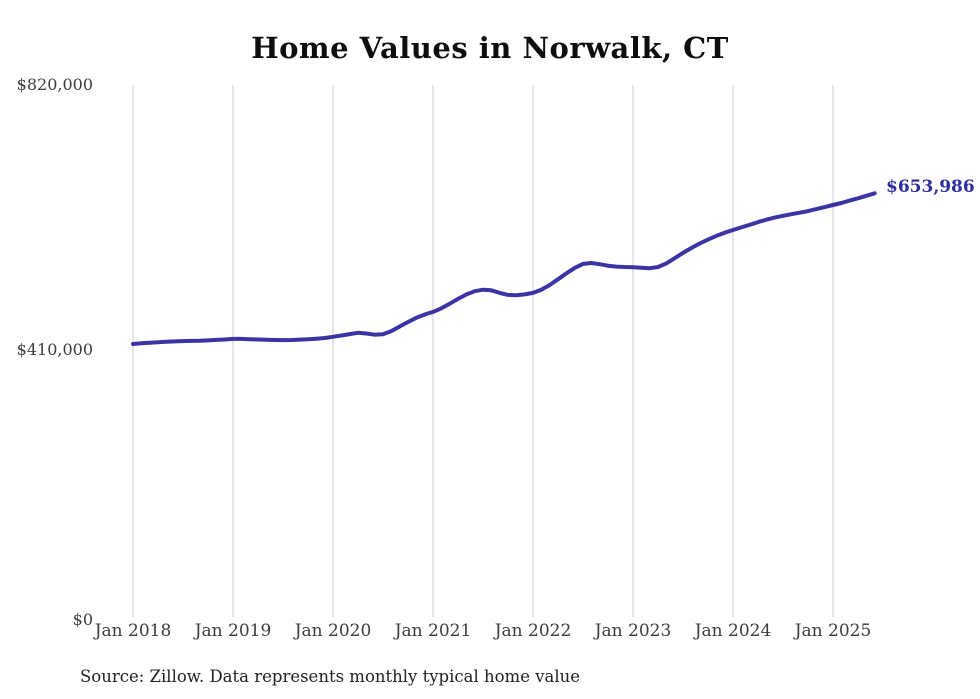 This screenshot has height=699, width=980. What do you see at coordinates (133, 631) in the screenshot?
I see `x-tick-label-2018: Jan 2018` at bounding box center [133, 631].